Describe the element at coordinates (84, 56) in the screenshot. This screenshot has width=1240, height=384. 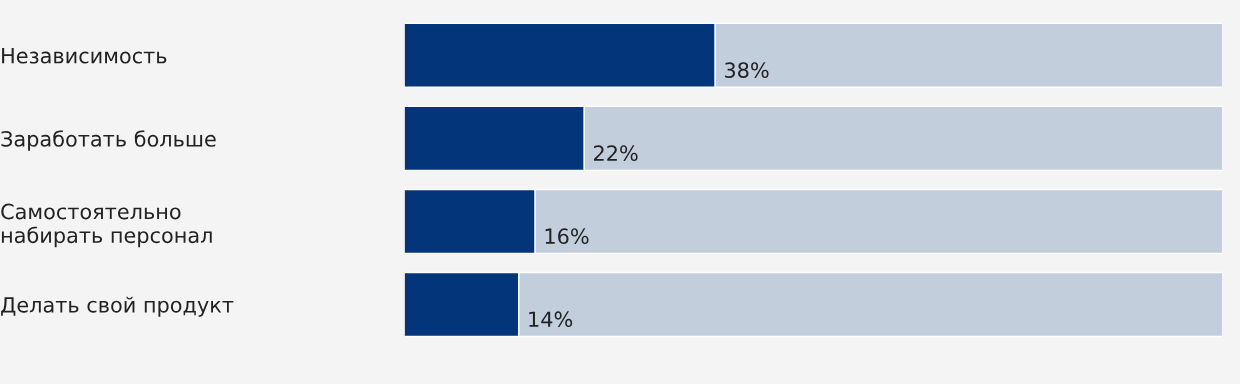
I see `y-tick-label: Независимость` at that location.